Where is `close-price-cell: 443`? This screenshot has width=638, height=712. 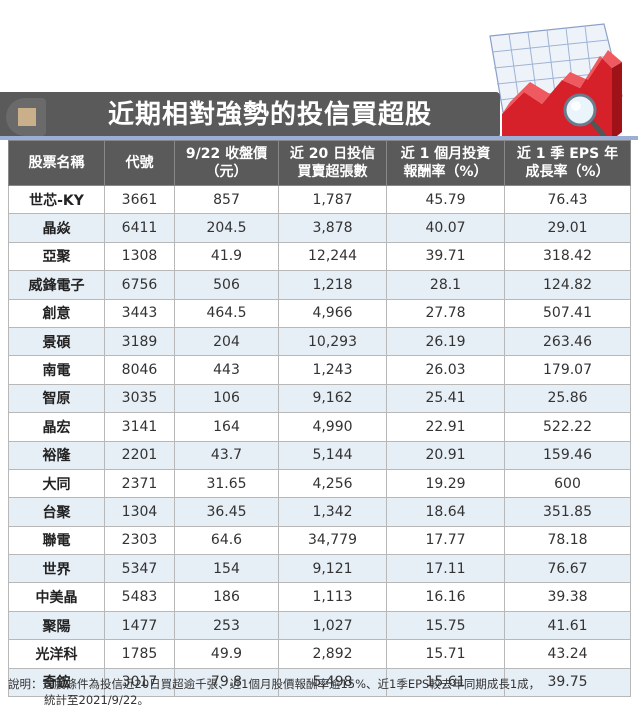
close-price-cell: 443 is located at coordinates (226, 370).